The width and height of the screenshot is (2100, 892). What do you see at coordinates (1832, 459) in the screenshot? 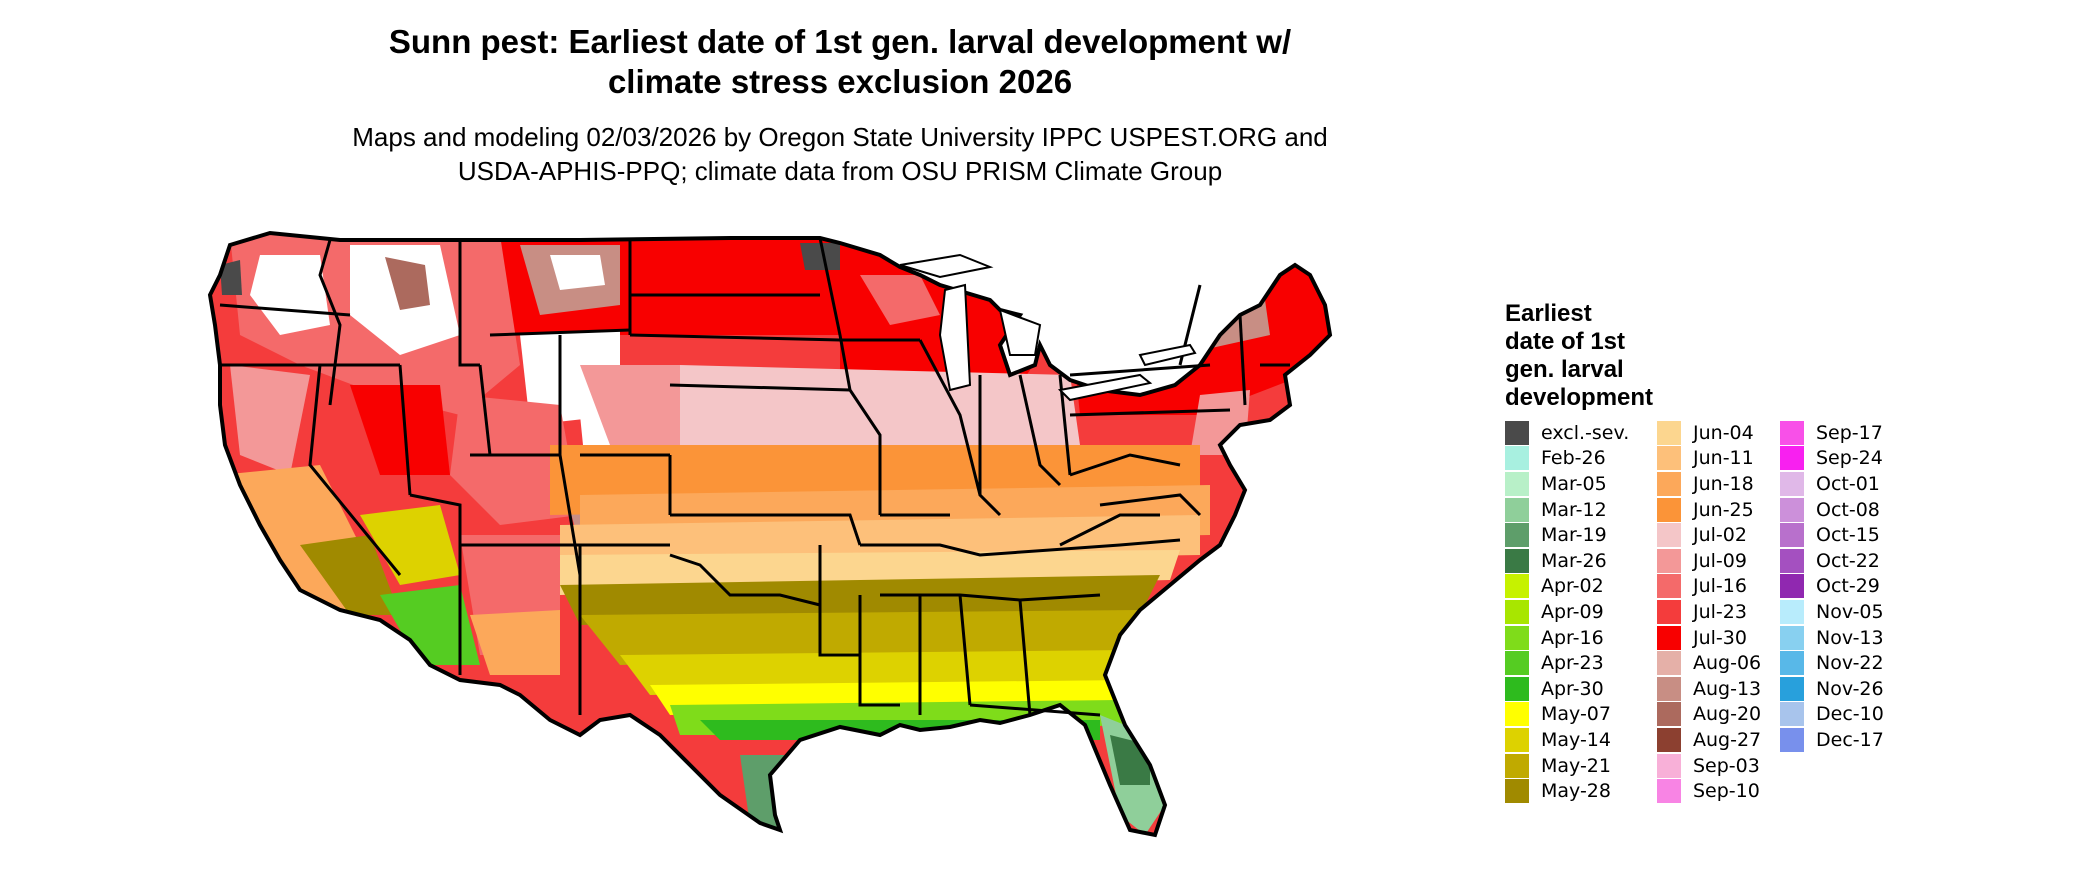
I see `legend-item: Sep-24` at bounding box center [1832, 459].